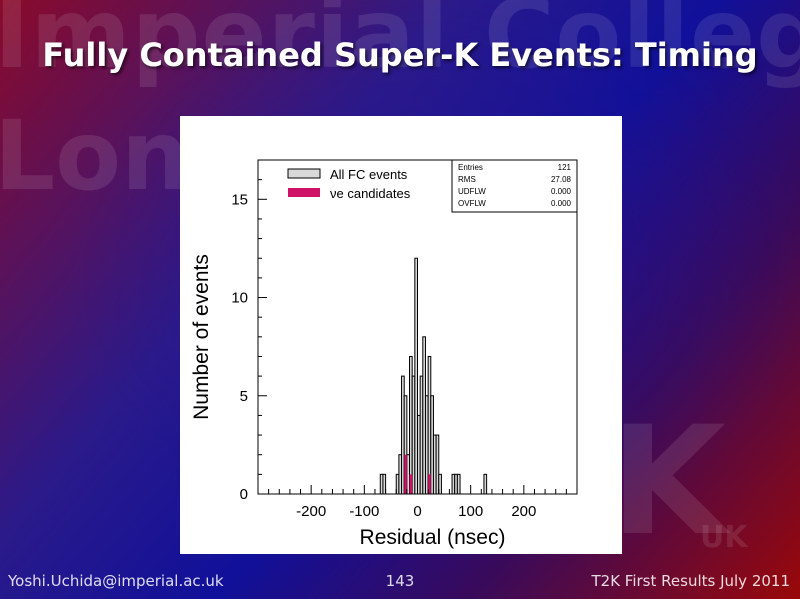 This screenshot has height=599, width=800. Describe the element at coordinates (244, 494) in the screenshot. I see `y-tick-label: 0` at that location.